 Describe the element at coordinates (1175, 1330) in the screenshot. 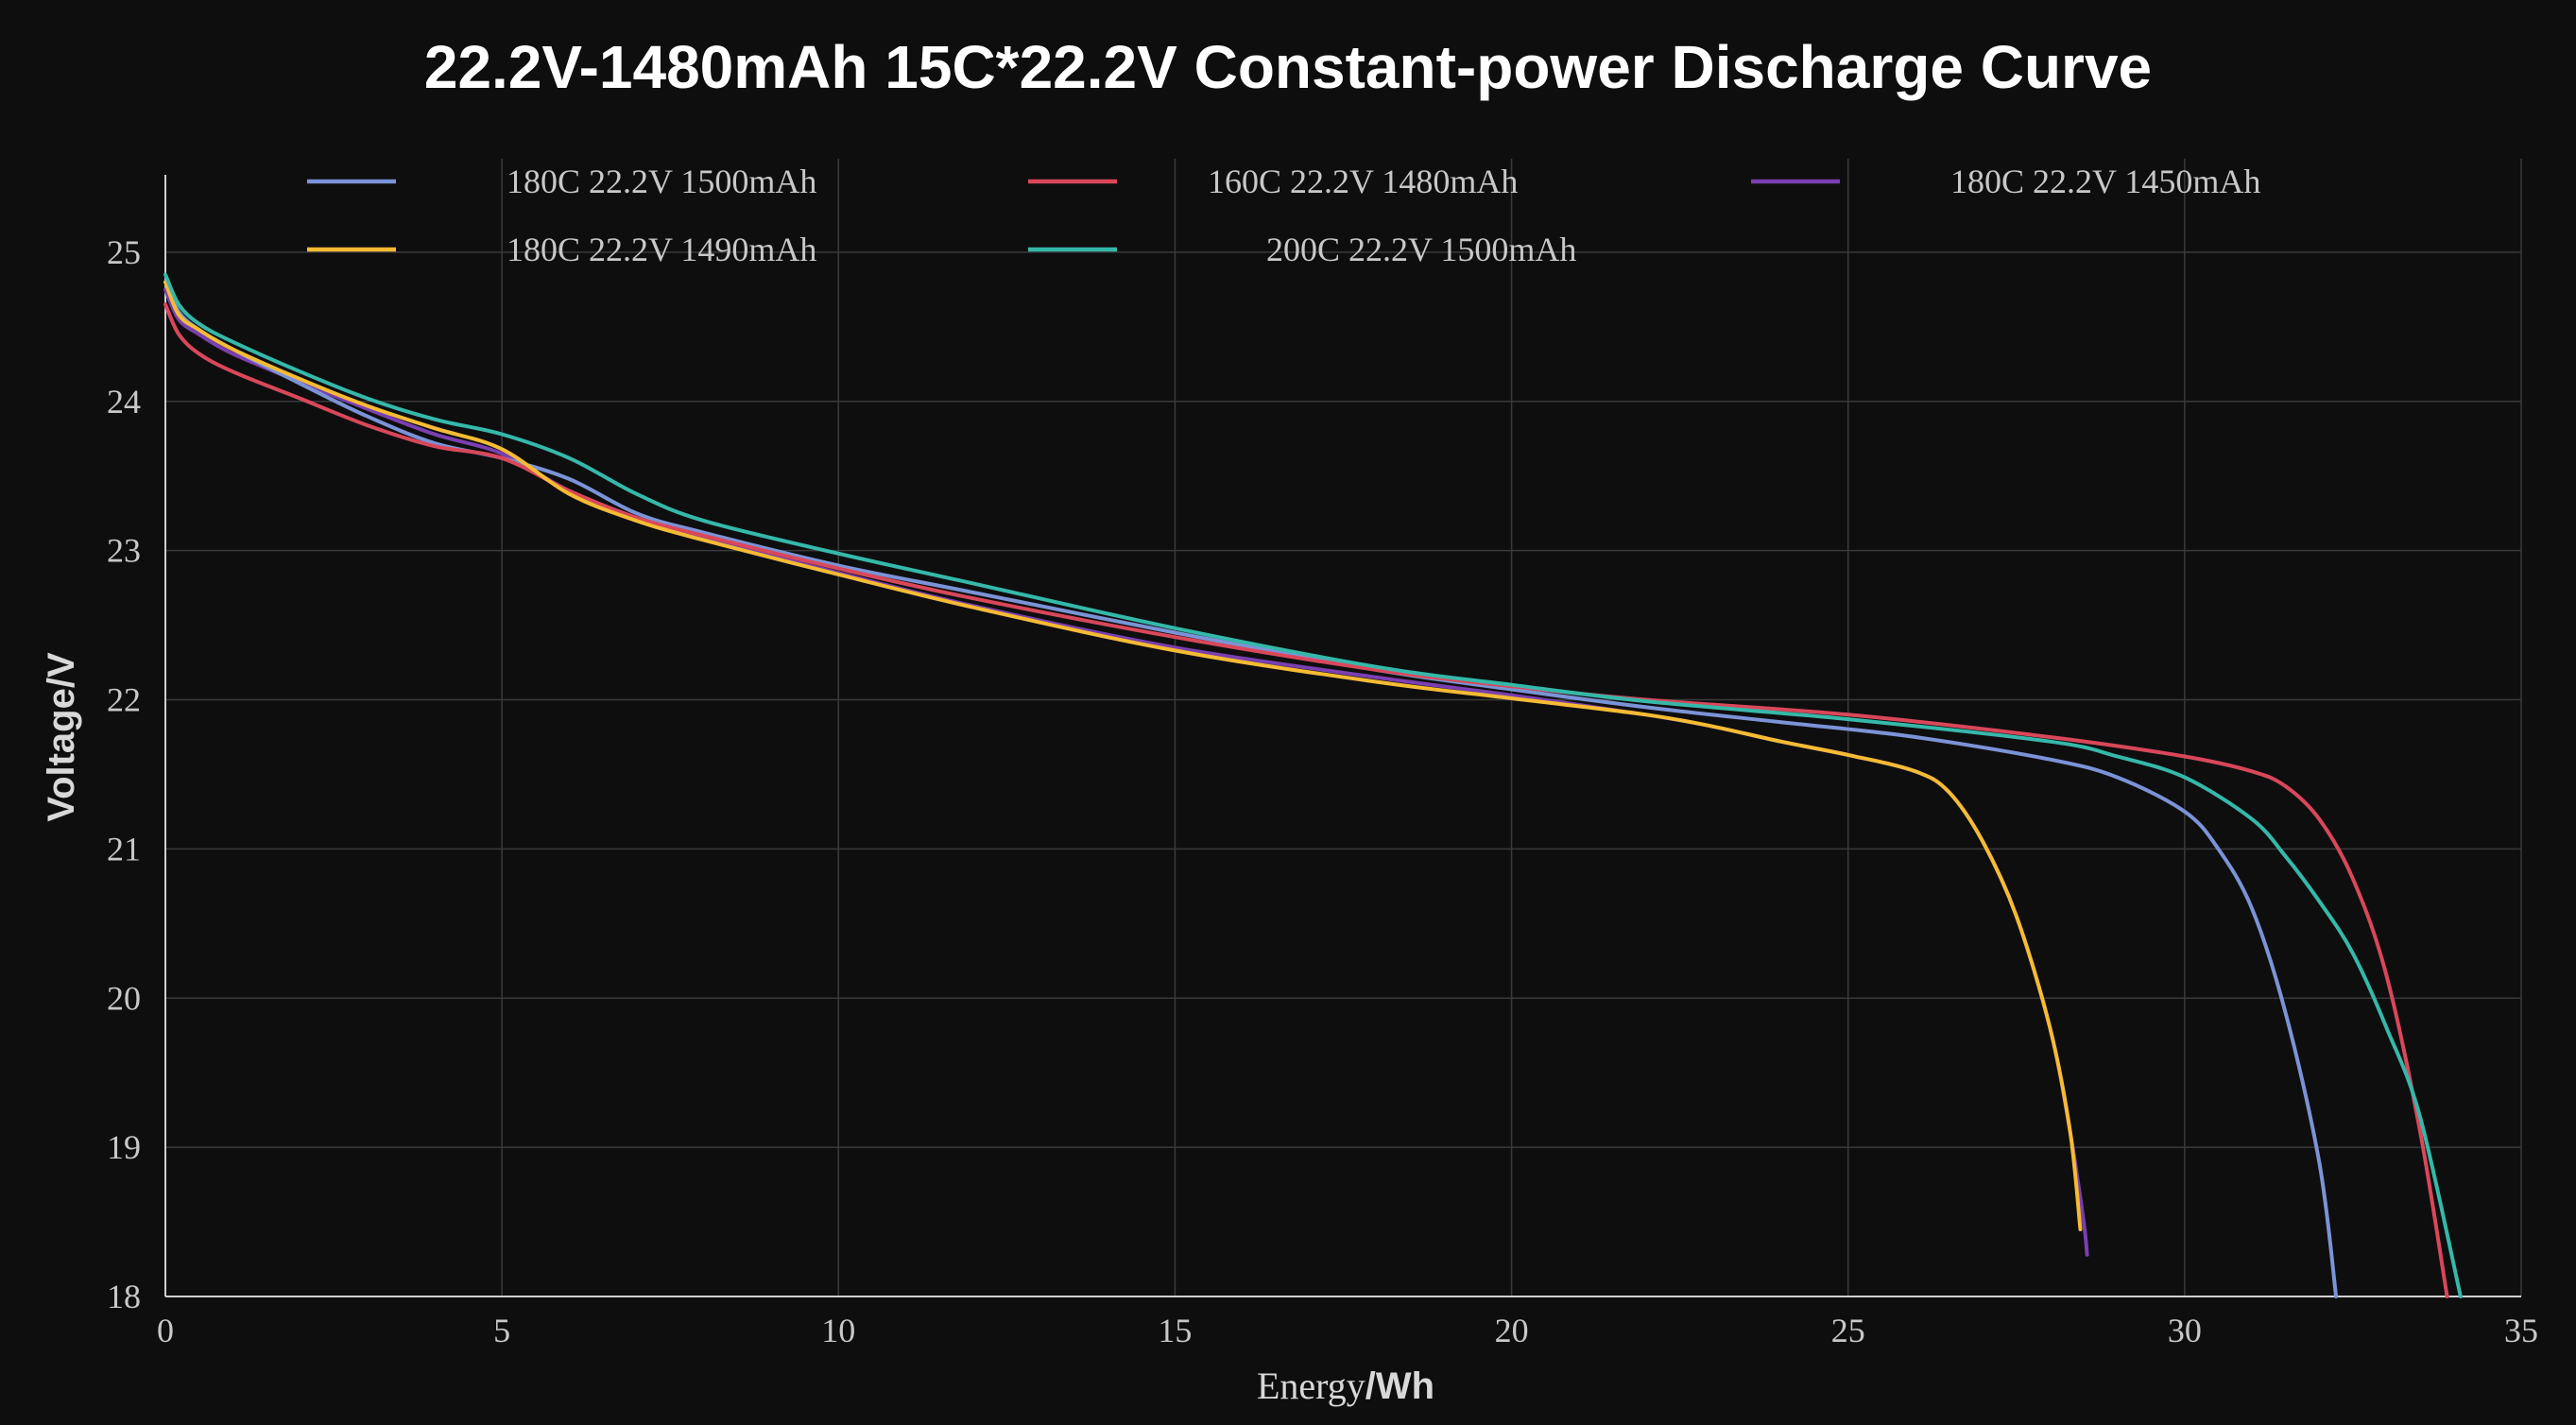

I see `x-tick-label: 15` at that location.